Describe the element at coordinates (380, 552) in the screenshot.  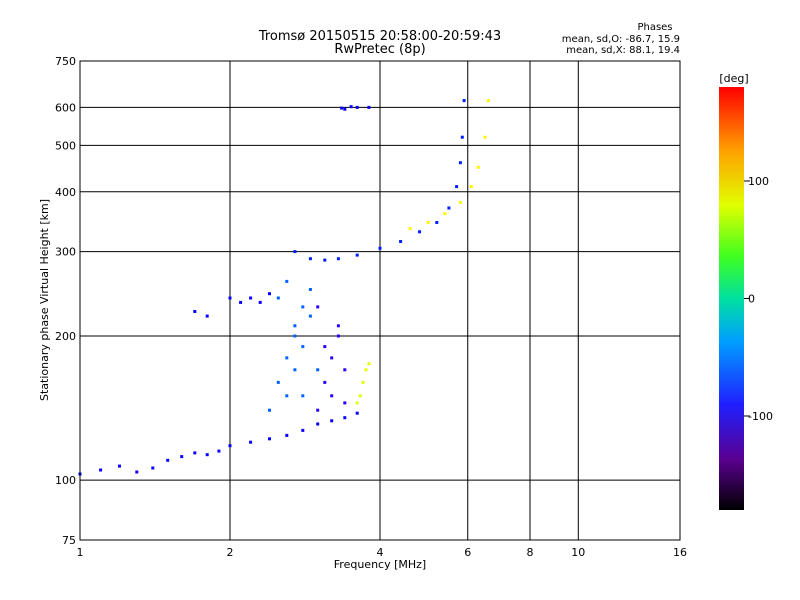
I see `x-tick-label: 4` at that location.